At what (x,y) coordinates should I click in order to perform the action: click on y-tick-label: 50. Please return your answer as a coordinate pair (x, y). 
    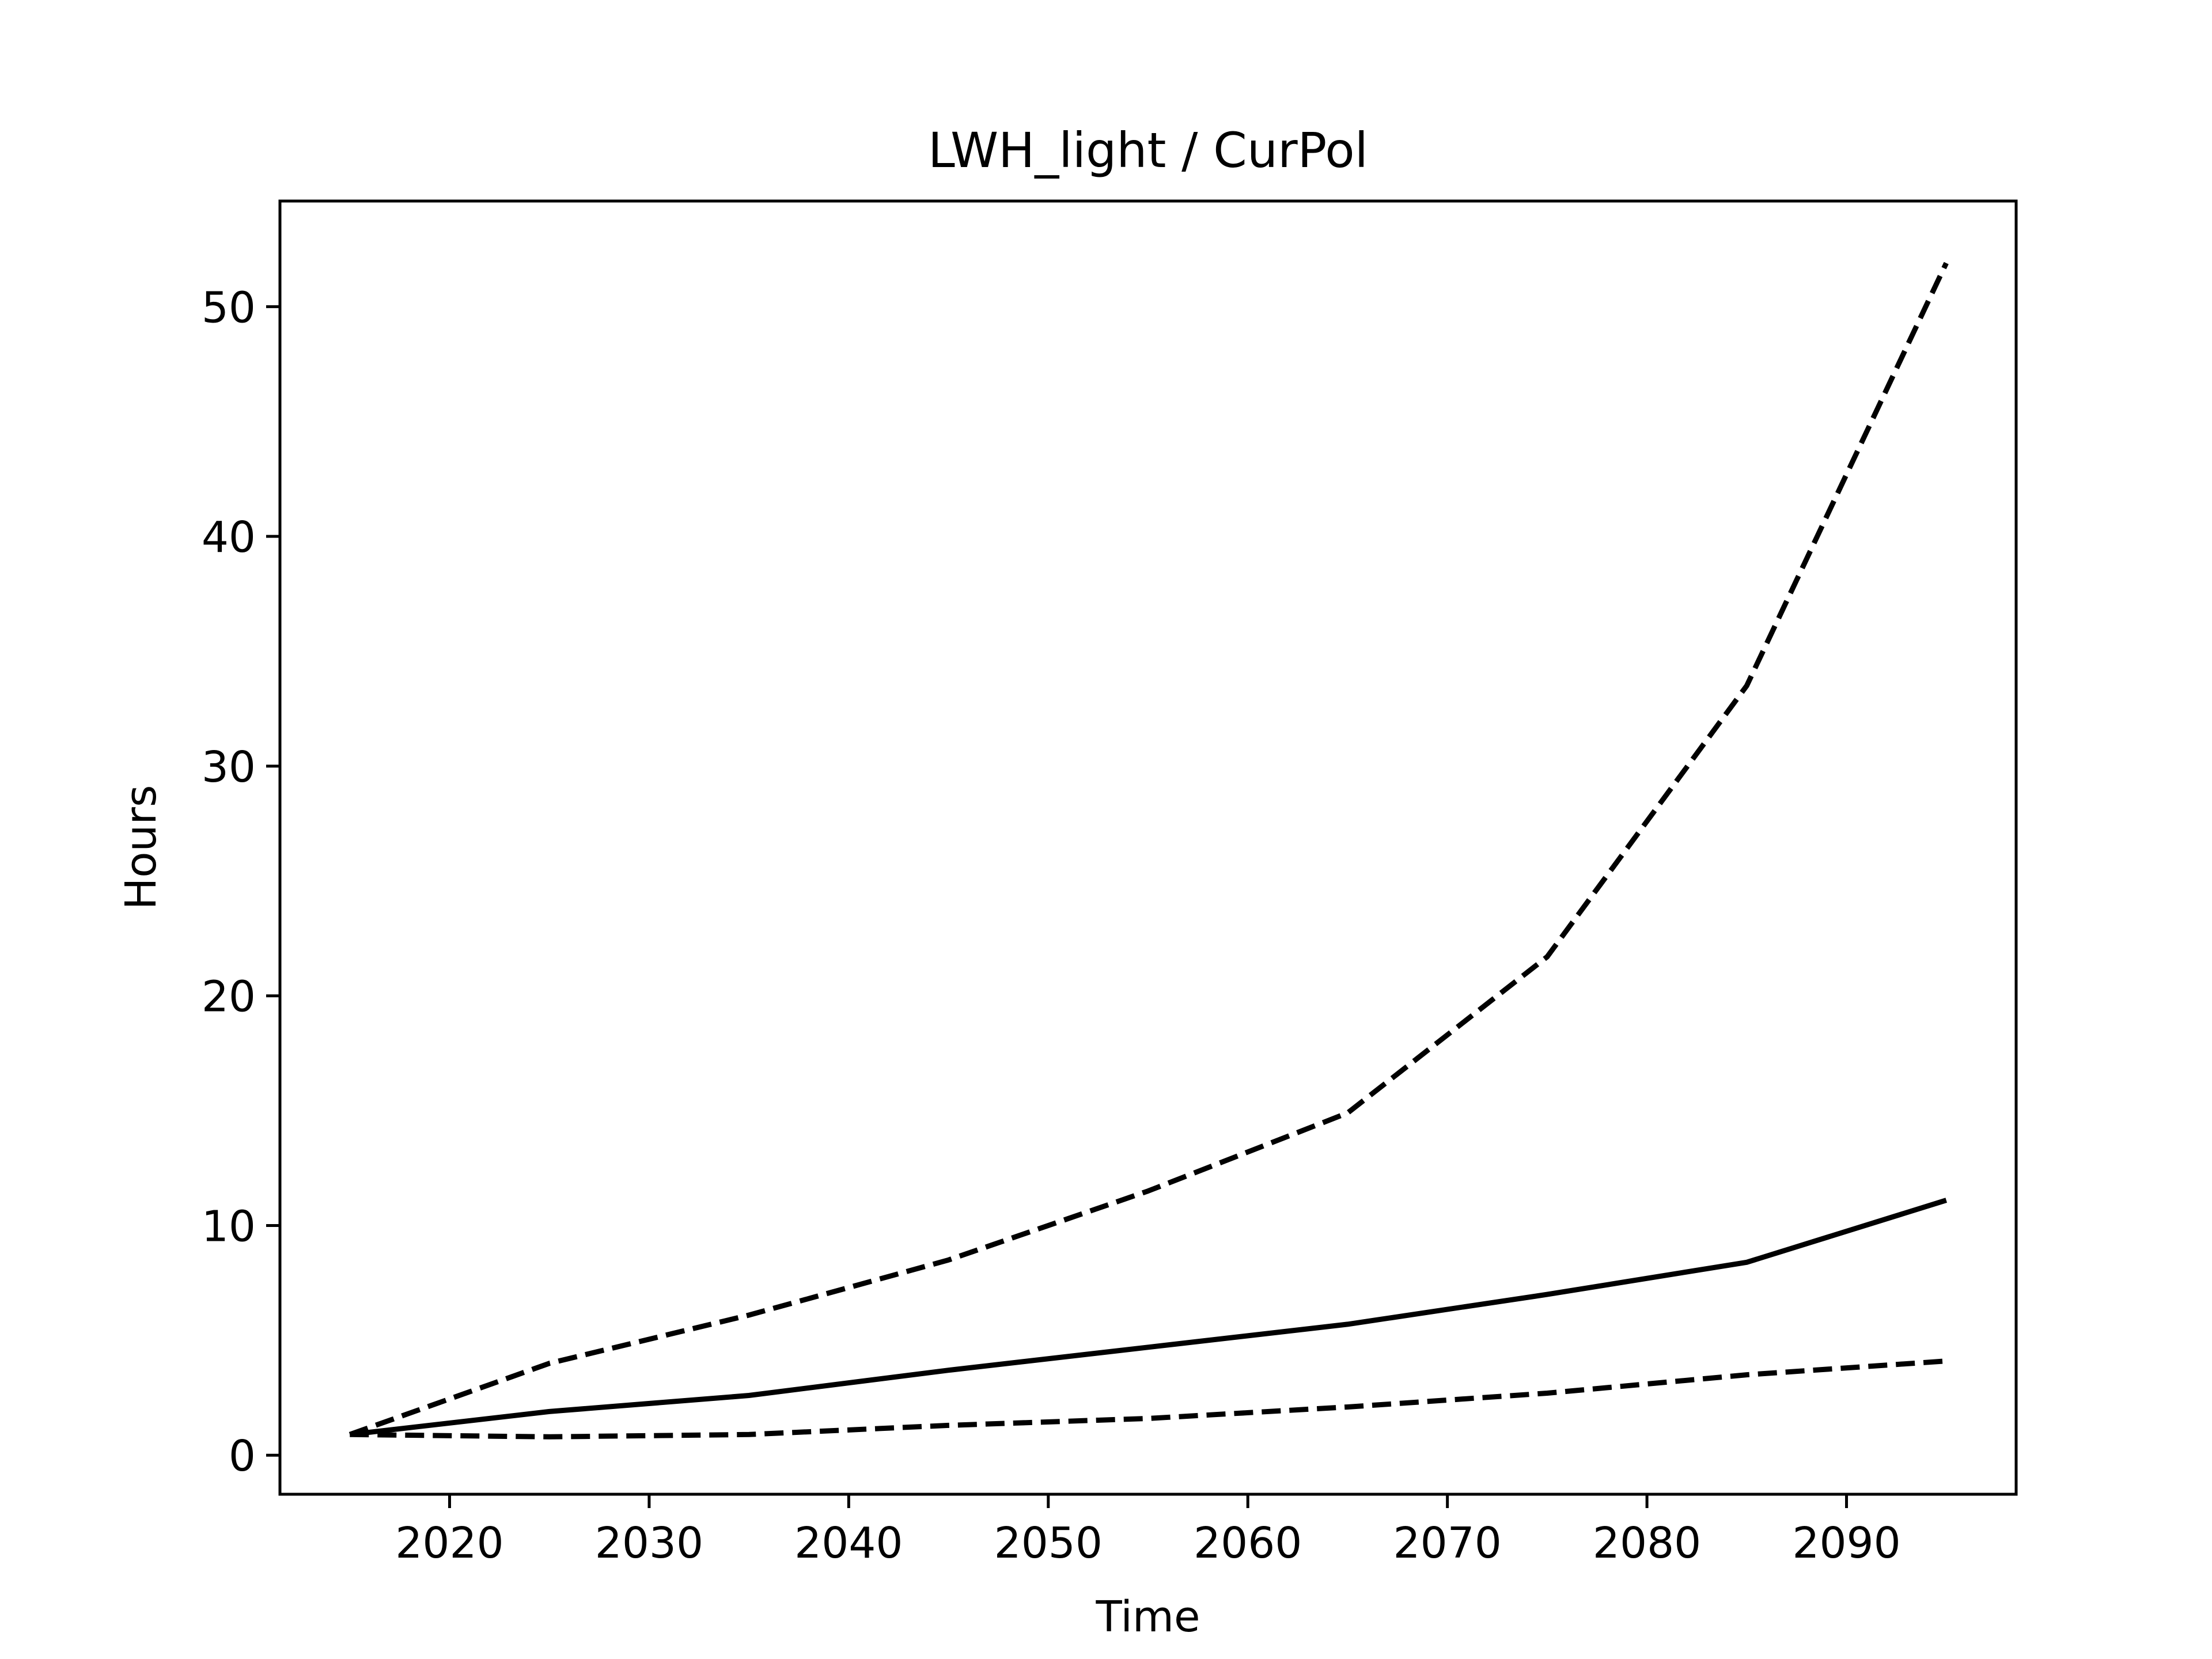
    Looking at the image, I should click on (229, 307).